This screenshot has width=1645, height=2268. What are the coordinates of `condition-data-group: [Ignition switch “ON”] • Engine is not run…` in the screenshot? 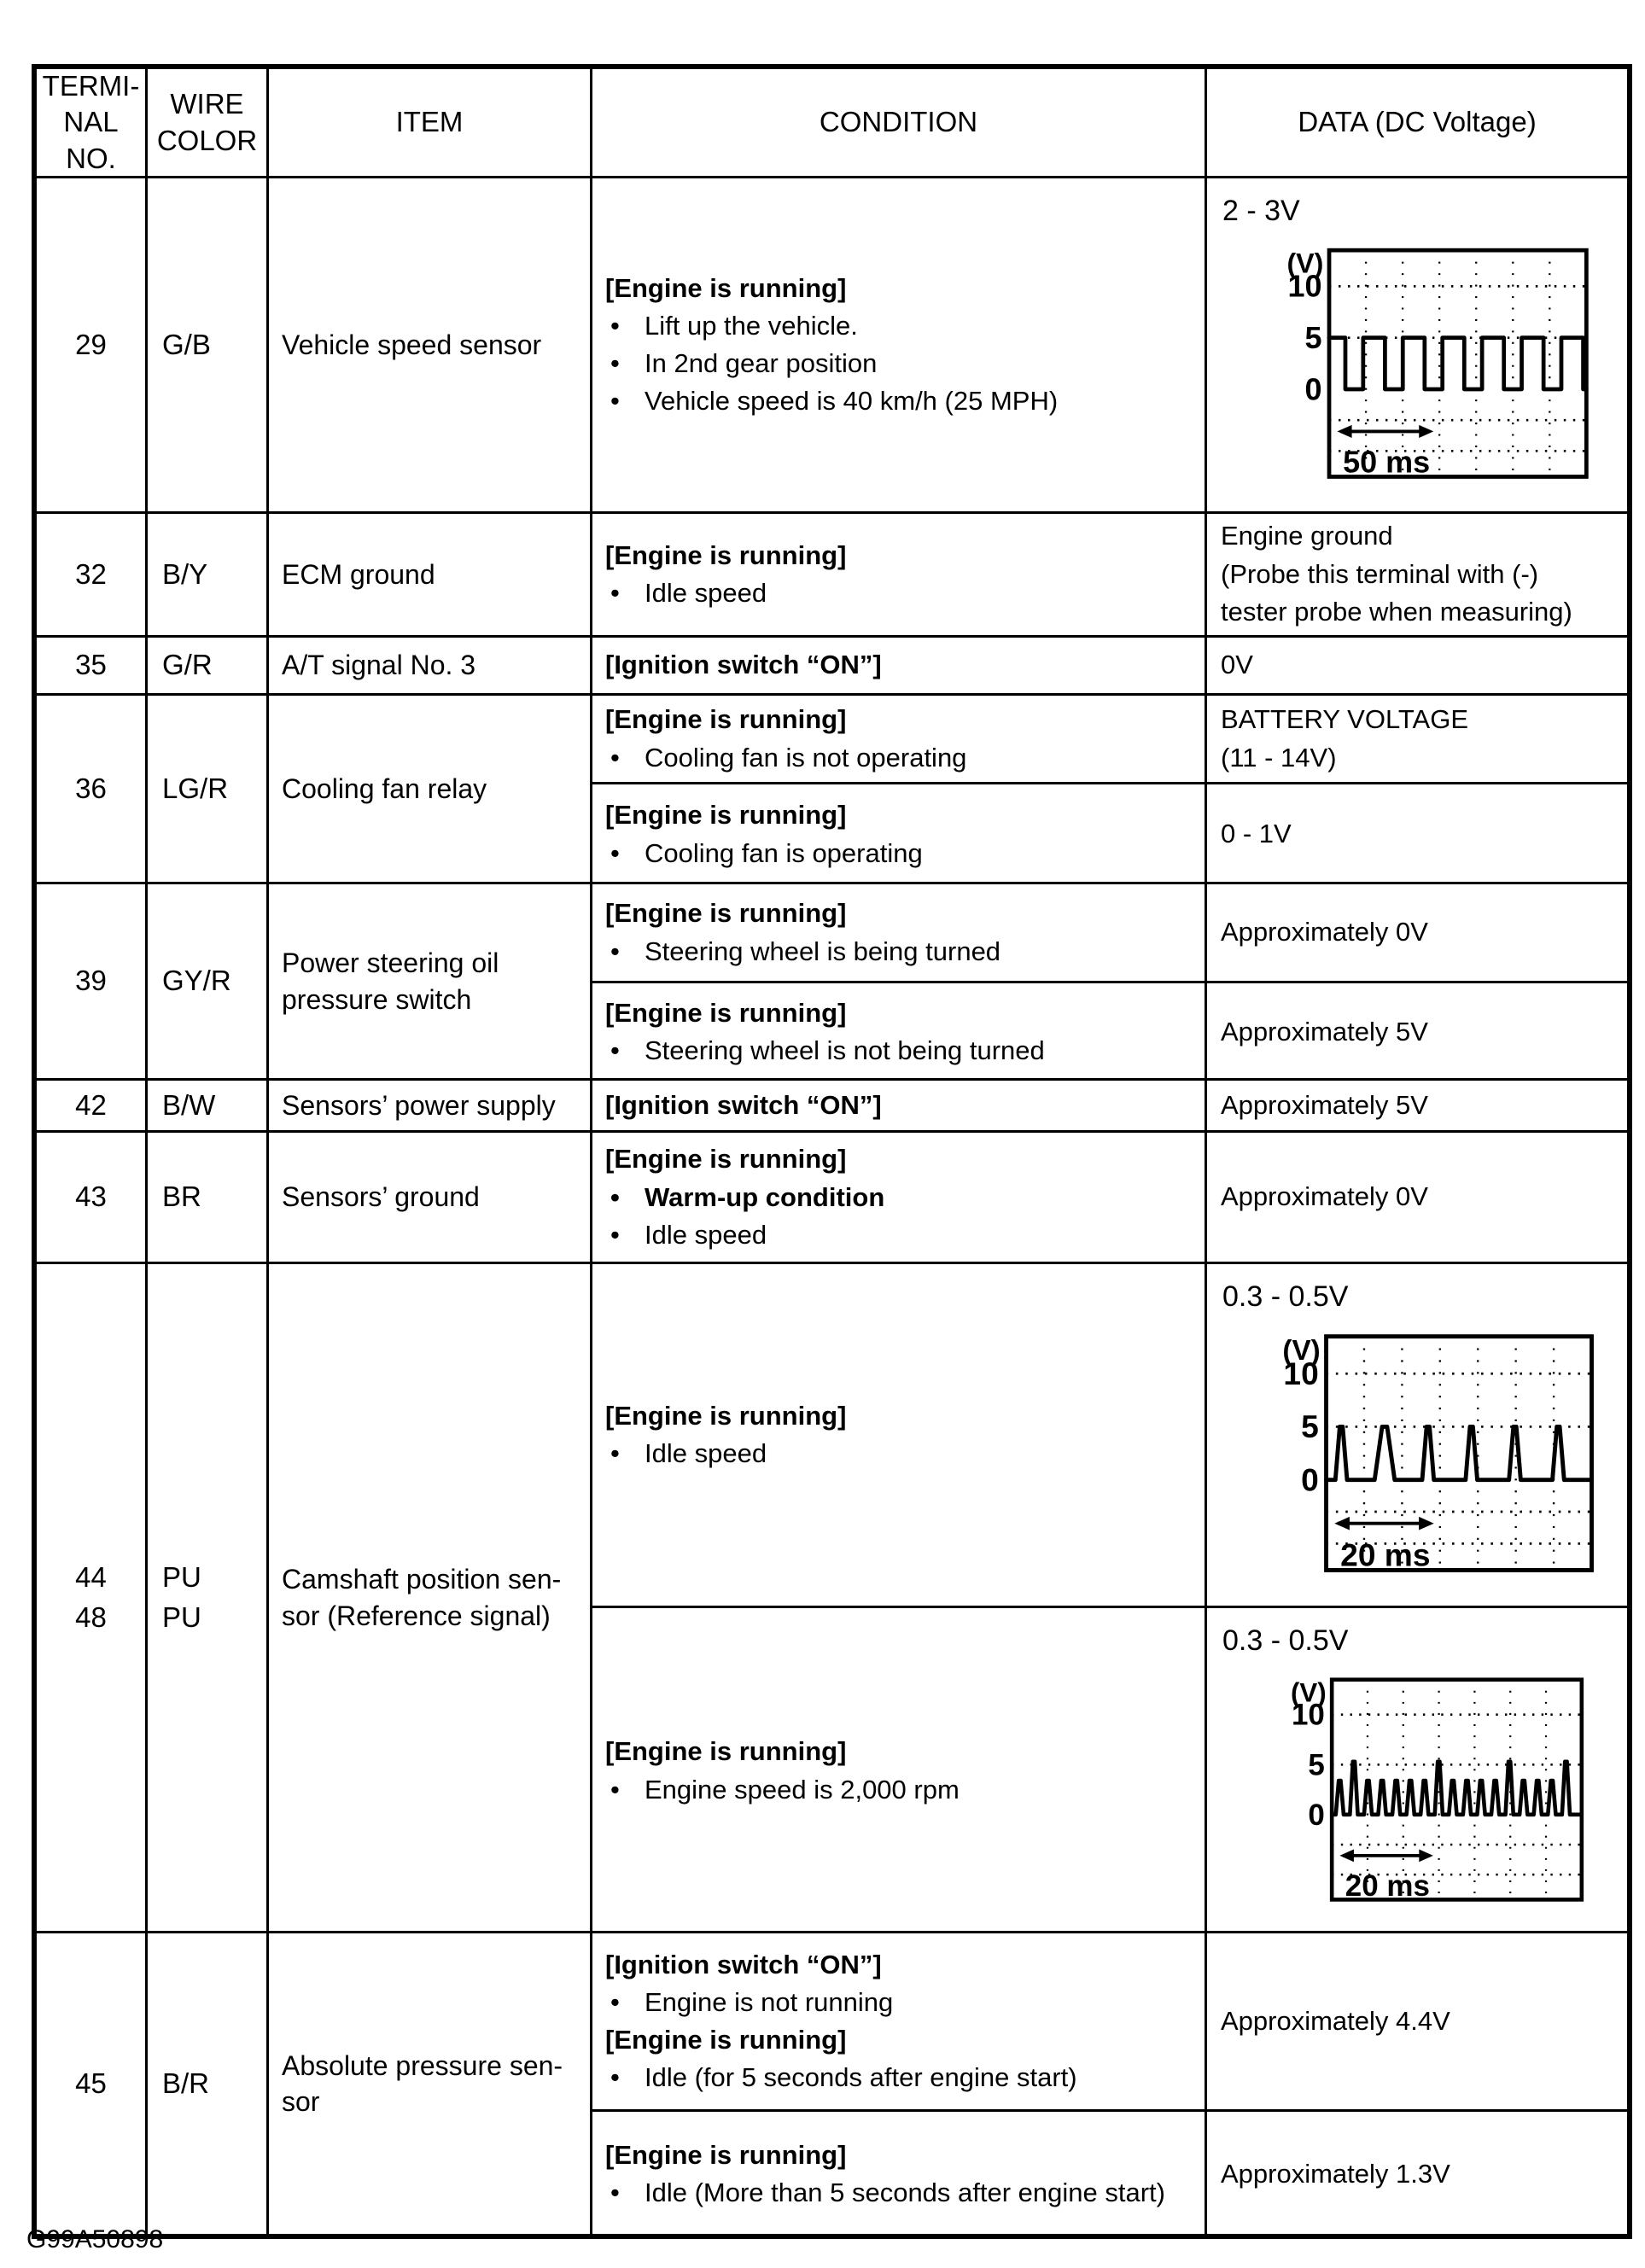 It's located at (1109, 2084).